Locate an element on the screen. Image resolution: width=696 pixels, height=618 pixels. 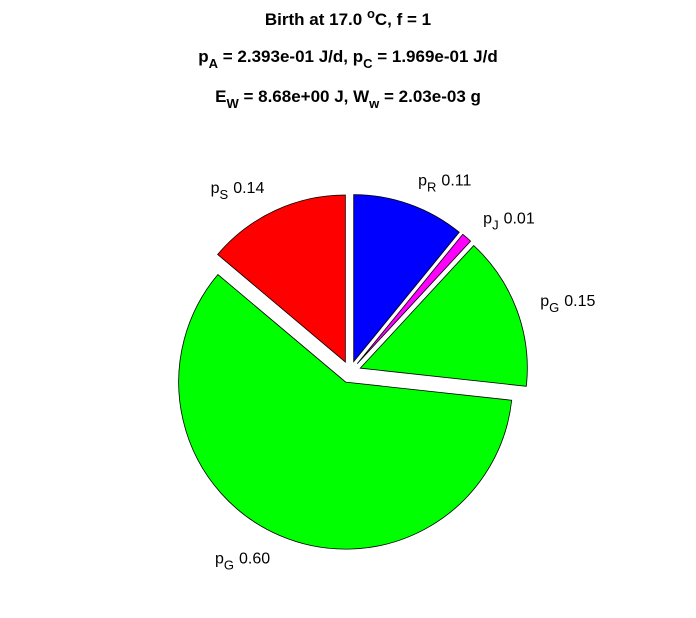
chart-title: EW = 8.68e+00 J, Ww = 2.03e-03 g is located at coordinates (348, 99).